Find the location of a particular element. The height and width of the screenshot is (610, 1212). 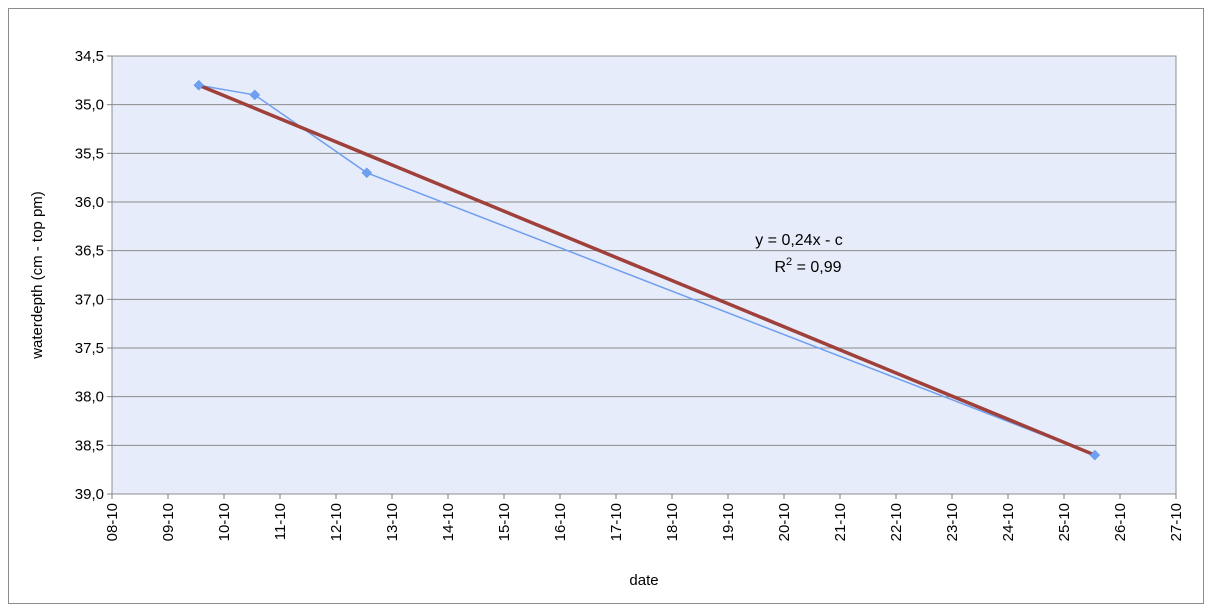

x-tick-label: 11-10 is located at coordinates (280, 521).